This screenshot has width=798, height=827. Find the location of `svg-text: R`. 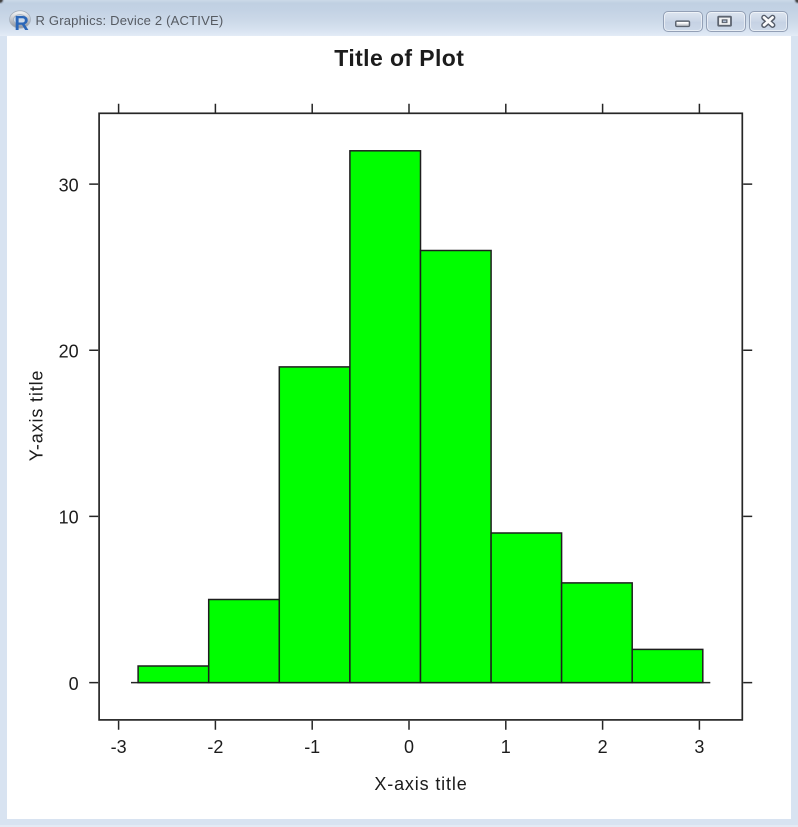

svg-text: R is located at coordinates (21, 22).